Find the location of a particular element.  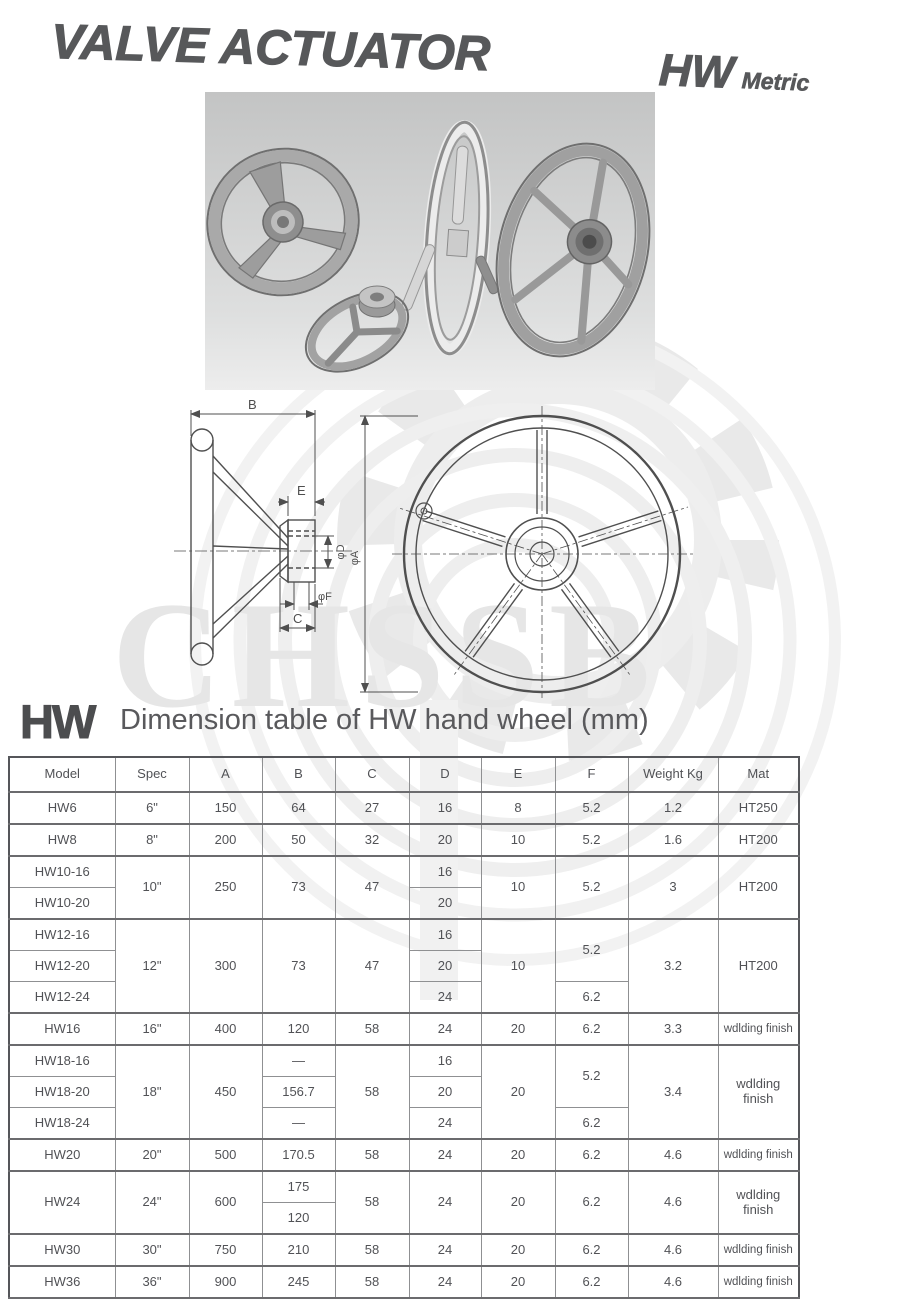

table-cell: 210 is located at coordinates (298, 1250).